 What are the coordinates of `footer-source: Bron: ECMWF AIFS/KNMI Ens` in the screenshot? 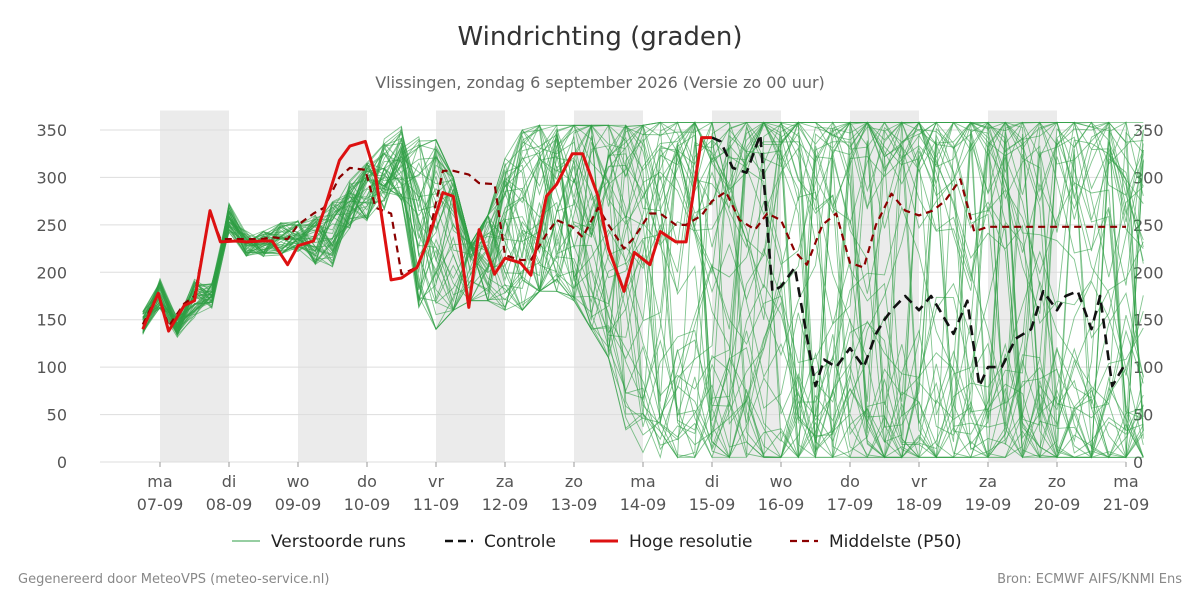 It's located at (1089, 579).